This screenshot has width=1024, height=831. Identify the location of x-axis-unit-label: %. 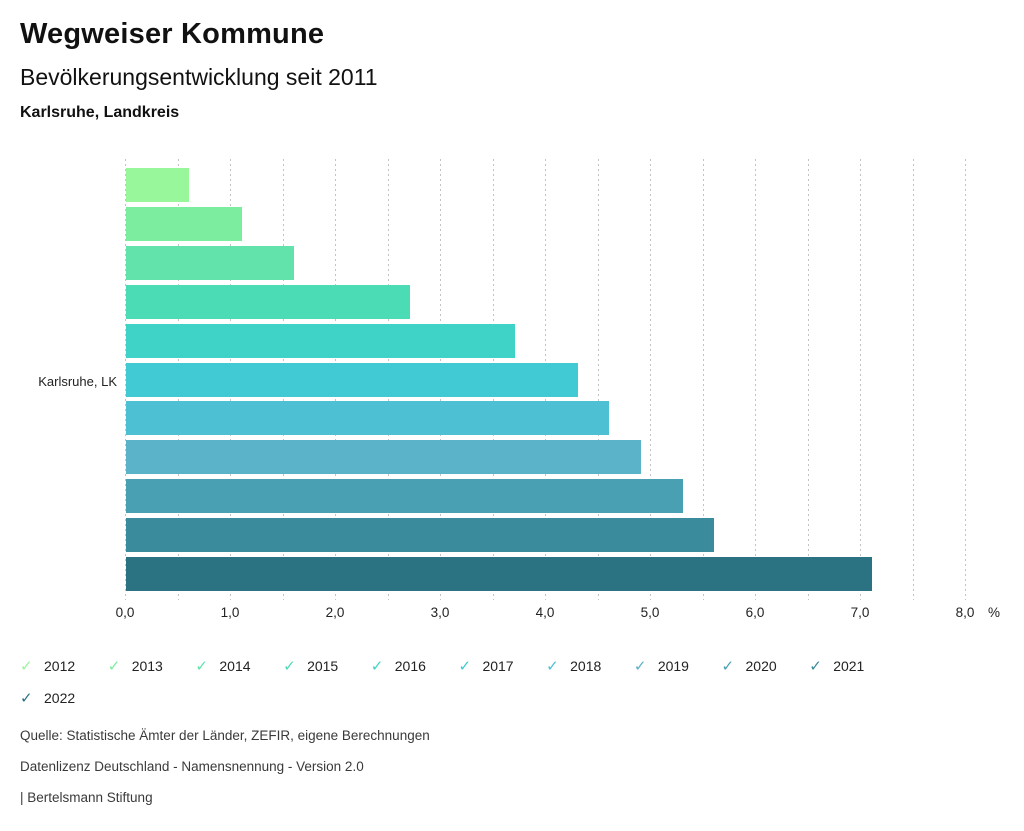
(994, 612).